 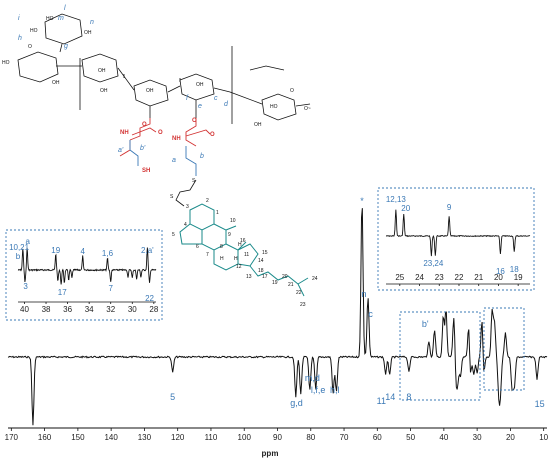 What do you see at coordinates (45, 437) in the screenshot?
I see `tick-label: 160` at bounding box center [45, 437].